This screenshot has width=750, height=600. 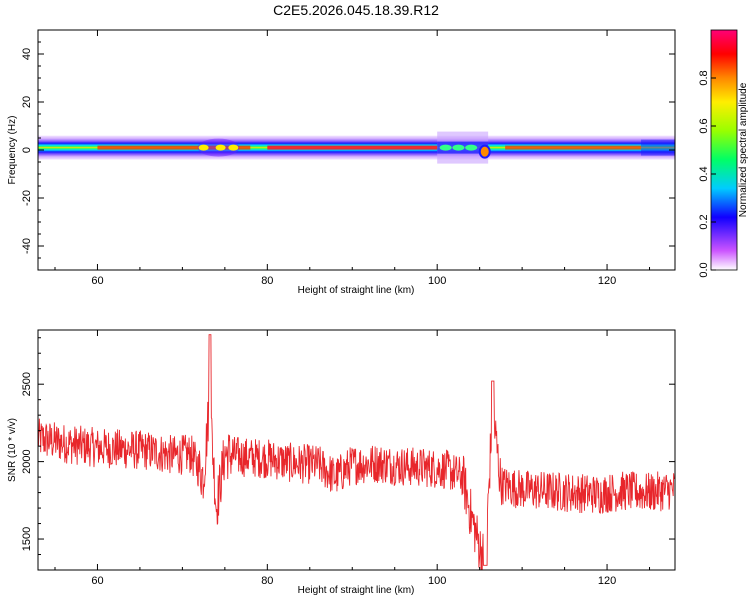 I want to click on spectrogram-x-tick-label: 80, so click(x=267, y=281).